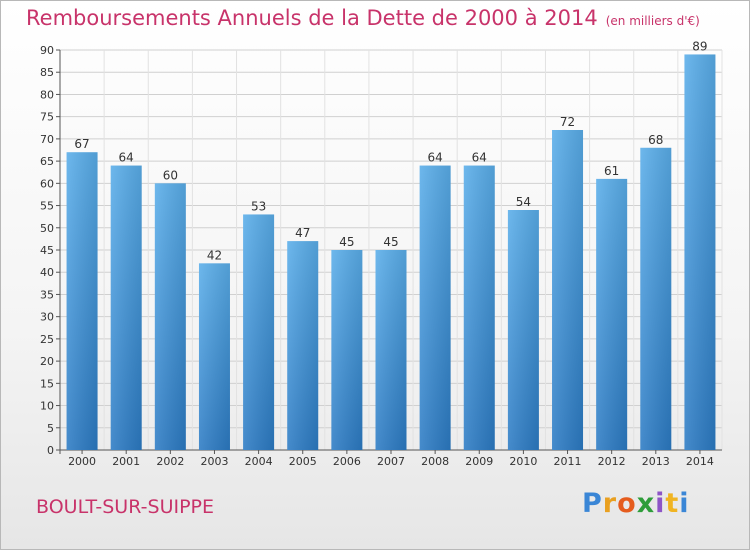 The height and width of the screenshot is (550, 750). What do you see at coordinates (567, 122) in the screenshot?
I see `bar-value-label: 72` at bounding box center [567, 122].